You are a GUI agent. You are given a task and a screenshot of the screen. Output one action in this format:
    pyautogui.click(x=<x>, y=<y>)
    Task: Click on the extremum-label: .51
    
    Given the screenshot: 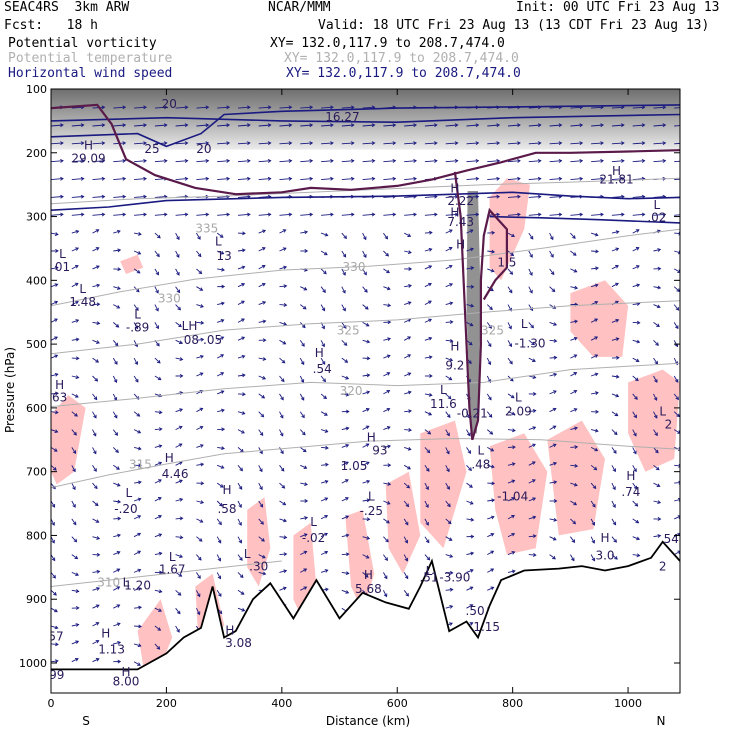 What is the action you would take?
    pyautogui.click(x=428, y=577)
    